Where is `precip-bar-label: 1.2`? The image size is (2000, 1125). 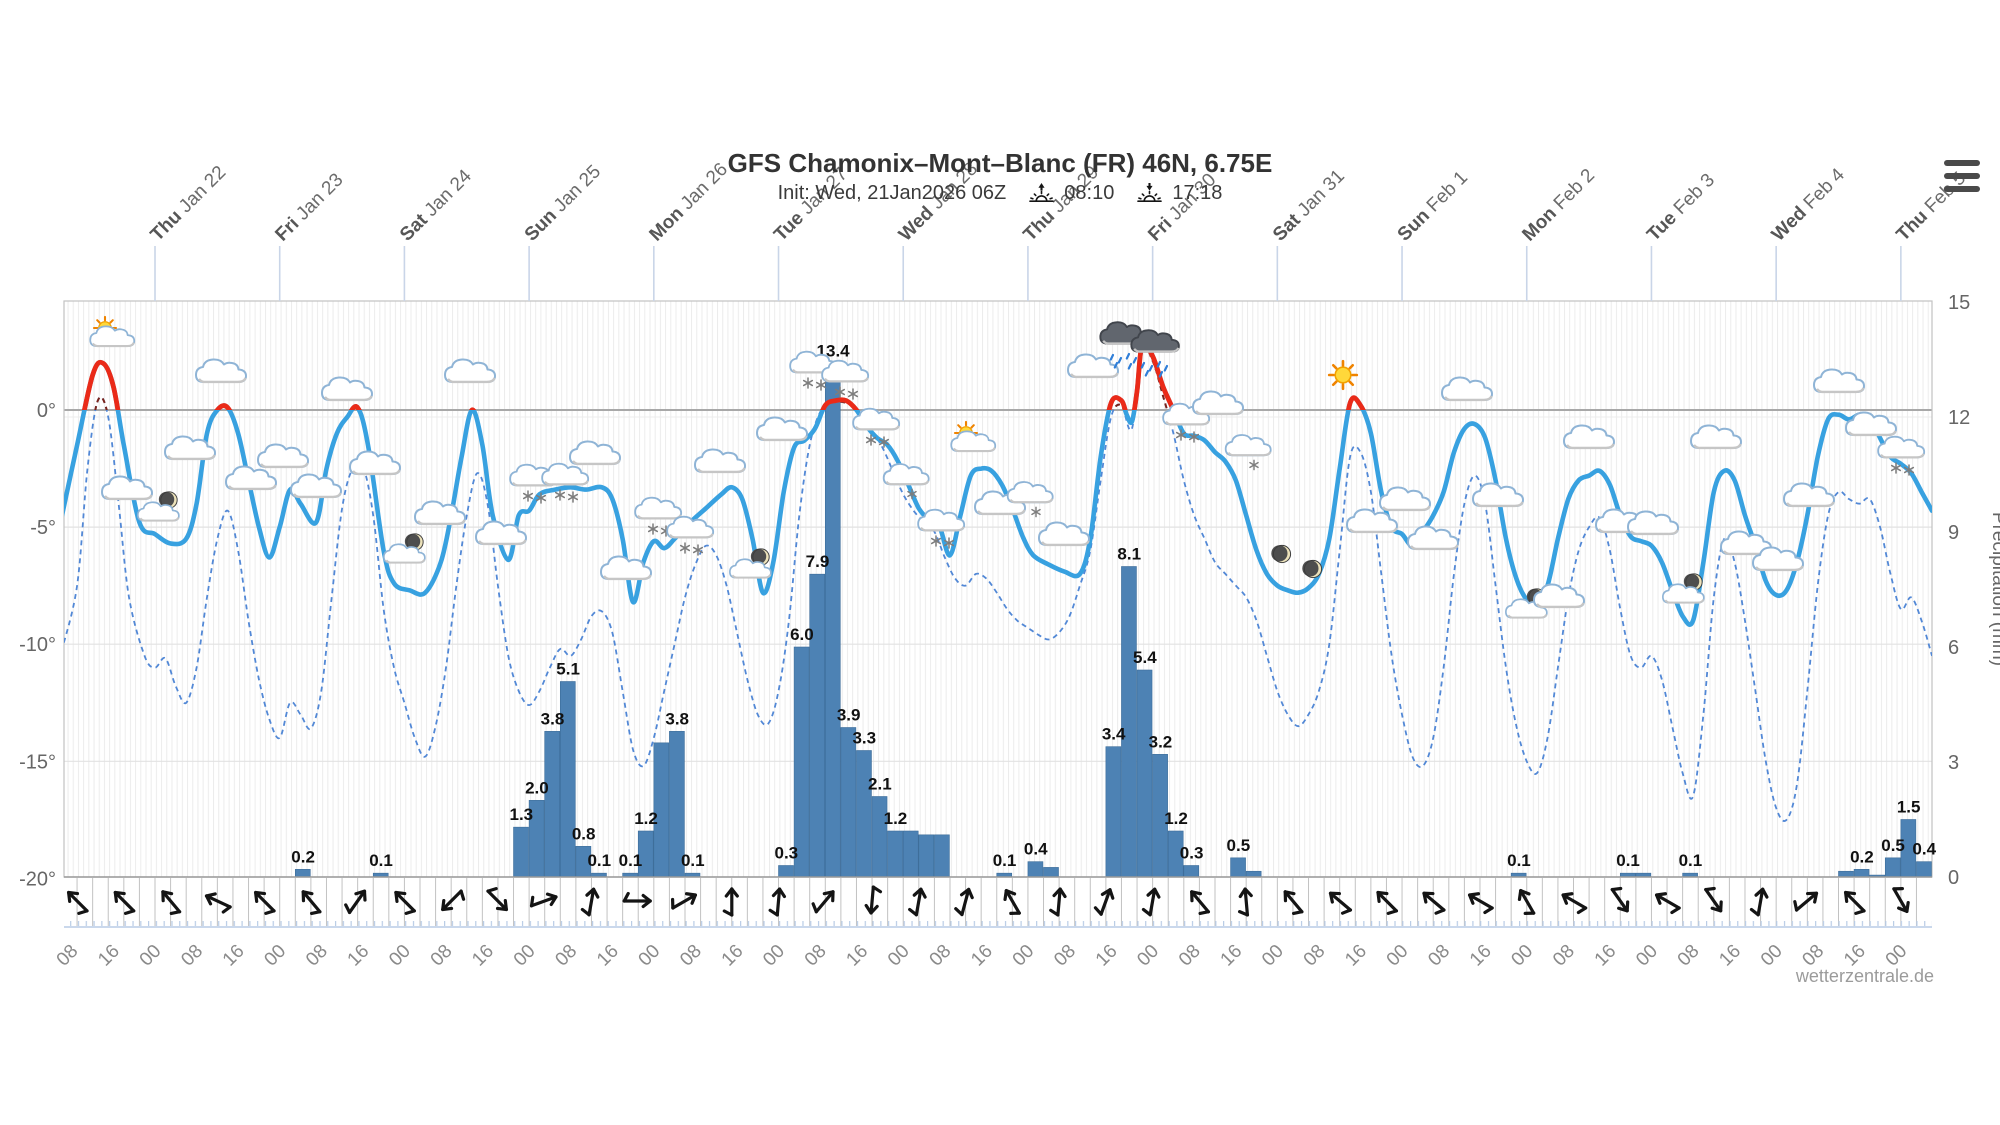 precip-bar-label: 1.2 is located at coordinates (1176, 818).